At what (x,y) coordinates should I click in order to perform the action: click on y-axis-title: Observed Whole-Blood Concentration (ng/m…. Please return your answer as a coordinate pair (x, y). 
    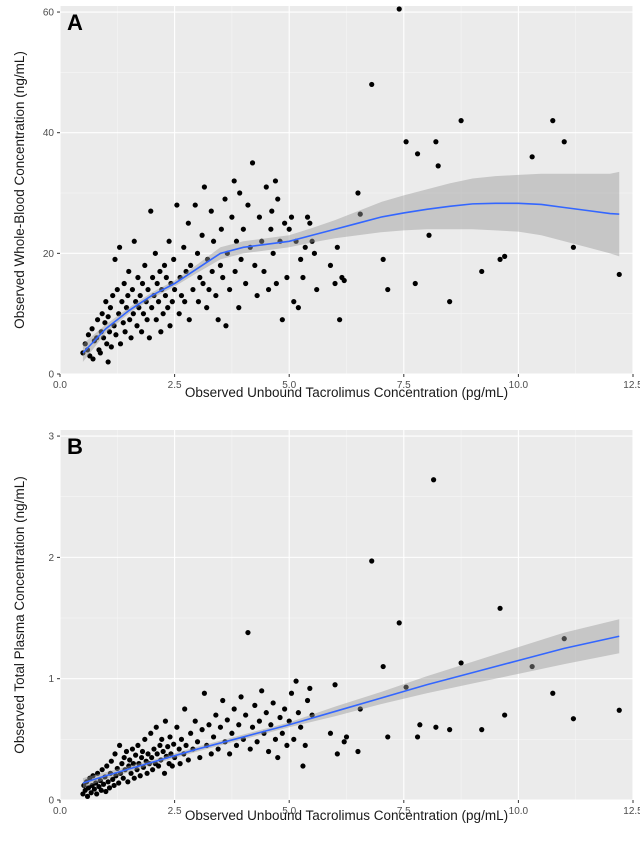
    Looking at the image, I should click on (19, 190).